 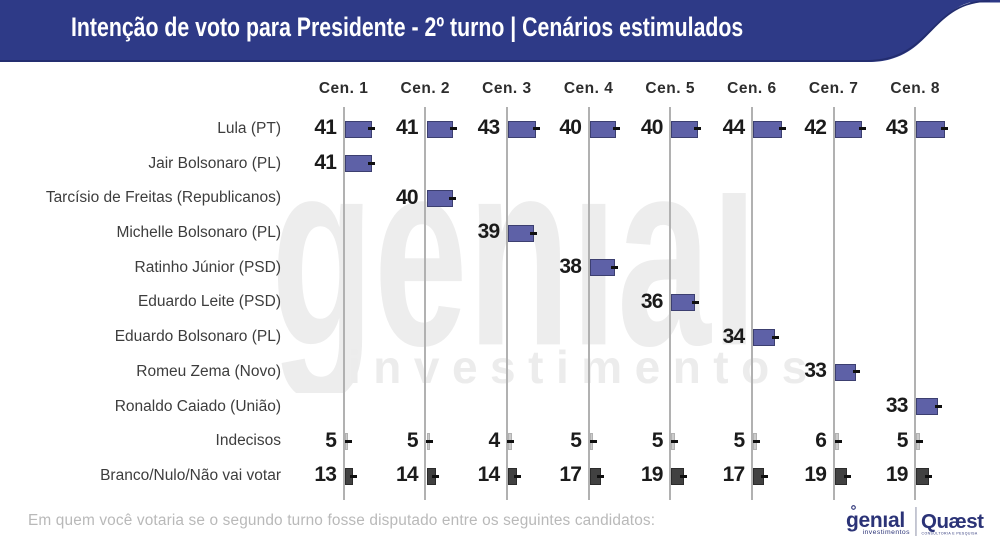 I want to click on svg-text: CONSULTORIA E PESQUISA, so click(x=950, y=534).